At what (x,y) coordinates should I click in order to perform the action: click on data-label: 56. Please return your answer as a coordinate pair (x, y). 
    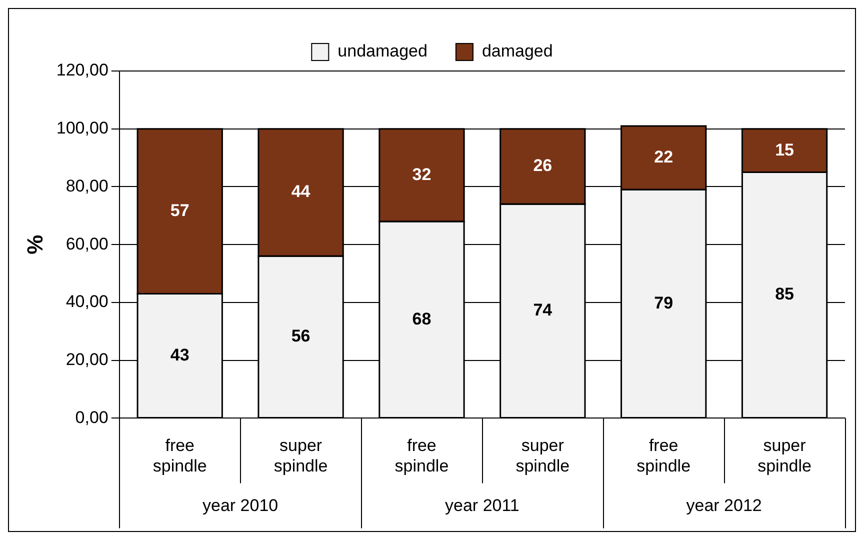
    Looking at the image, I should click on (300, 336).